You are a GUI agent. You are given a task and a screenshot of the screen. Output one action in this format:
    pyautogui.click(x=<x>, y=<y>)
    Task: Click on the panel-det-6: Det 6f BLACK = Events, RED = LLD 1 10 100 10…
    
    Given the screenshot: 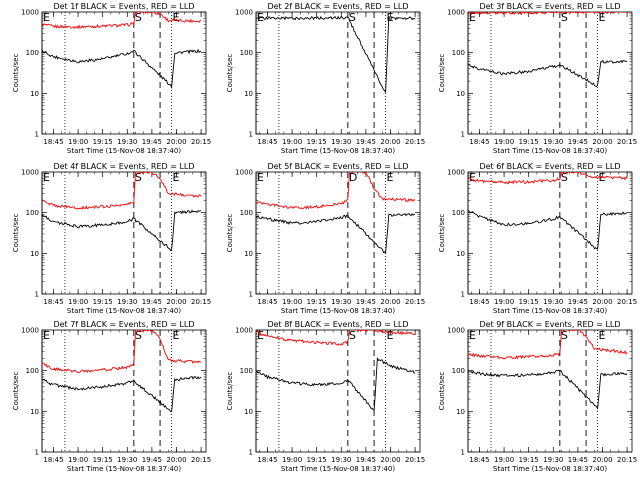 What is the action you would take?
    pyautogui.click(x=537, y=238)
    